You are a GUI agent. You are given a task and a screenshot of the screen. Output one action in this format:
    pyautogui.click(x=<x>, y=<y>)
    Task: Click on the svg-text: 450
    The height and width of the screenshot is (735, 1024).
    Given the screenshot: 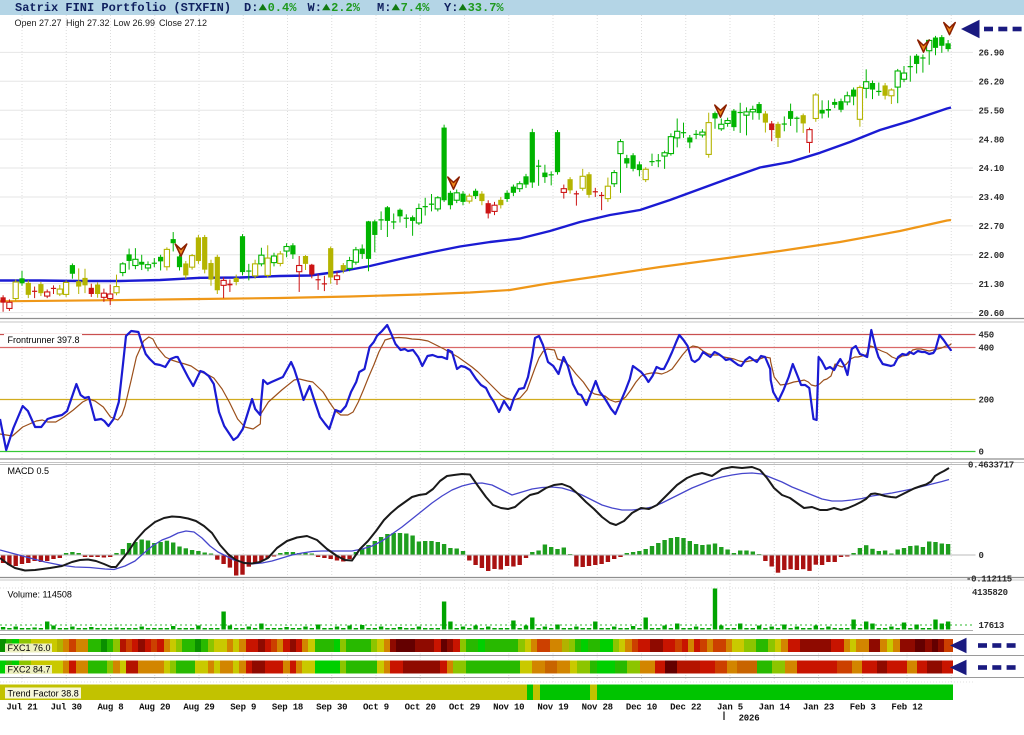 What is the action you would take?
    pyautogui.click(x=986, y=336)
    